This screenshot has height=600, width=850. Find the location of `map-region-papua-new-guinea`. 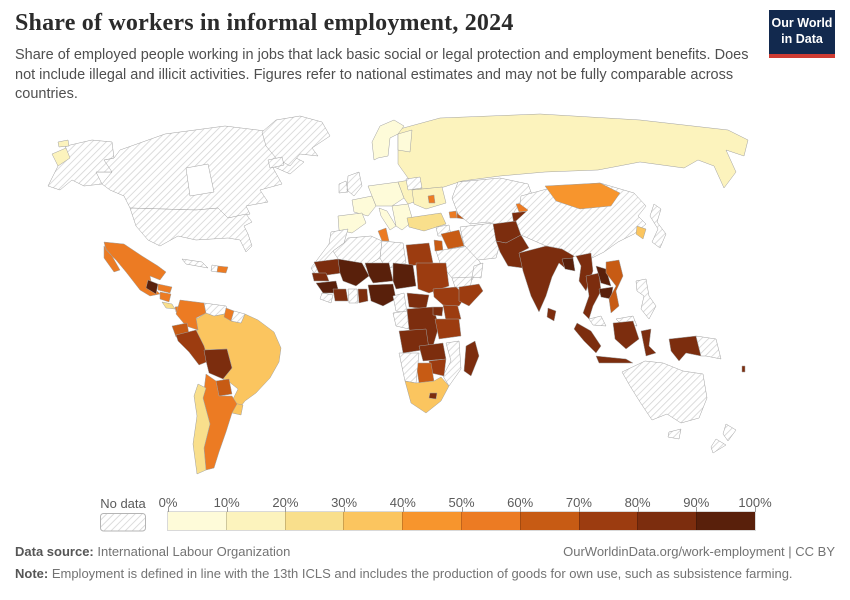

map-region-papua-new-guinea is located at coordinates (708, 347).